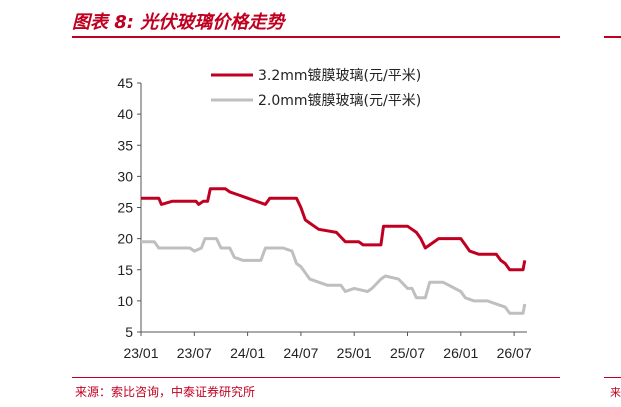  Describe the element at coordinates (514, 353) in the screenshot. I see `x-tick-label: 26/07` at that location.